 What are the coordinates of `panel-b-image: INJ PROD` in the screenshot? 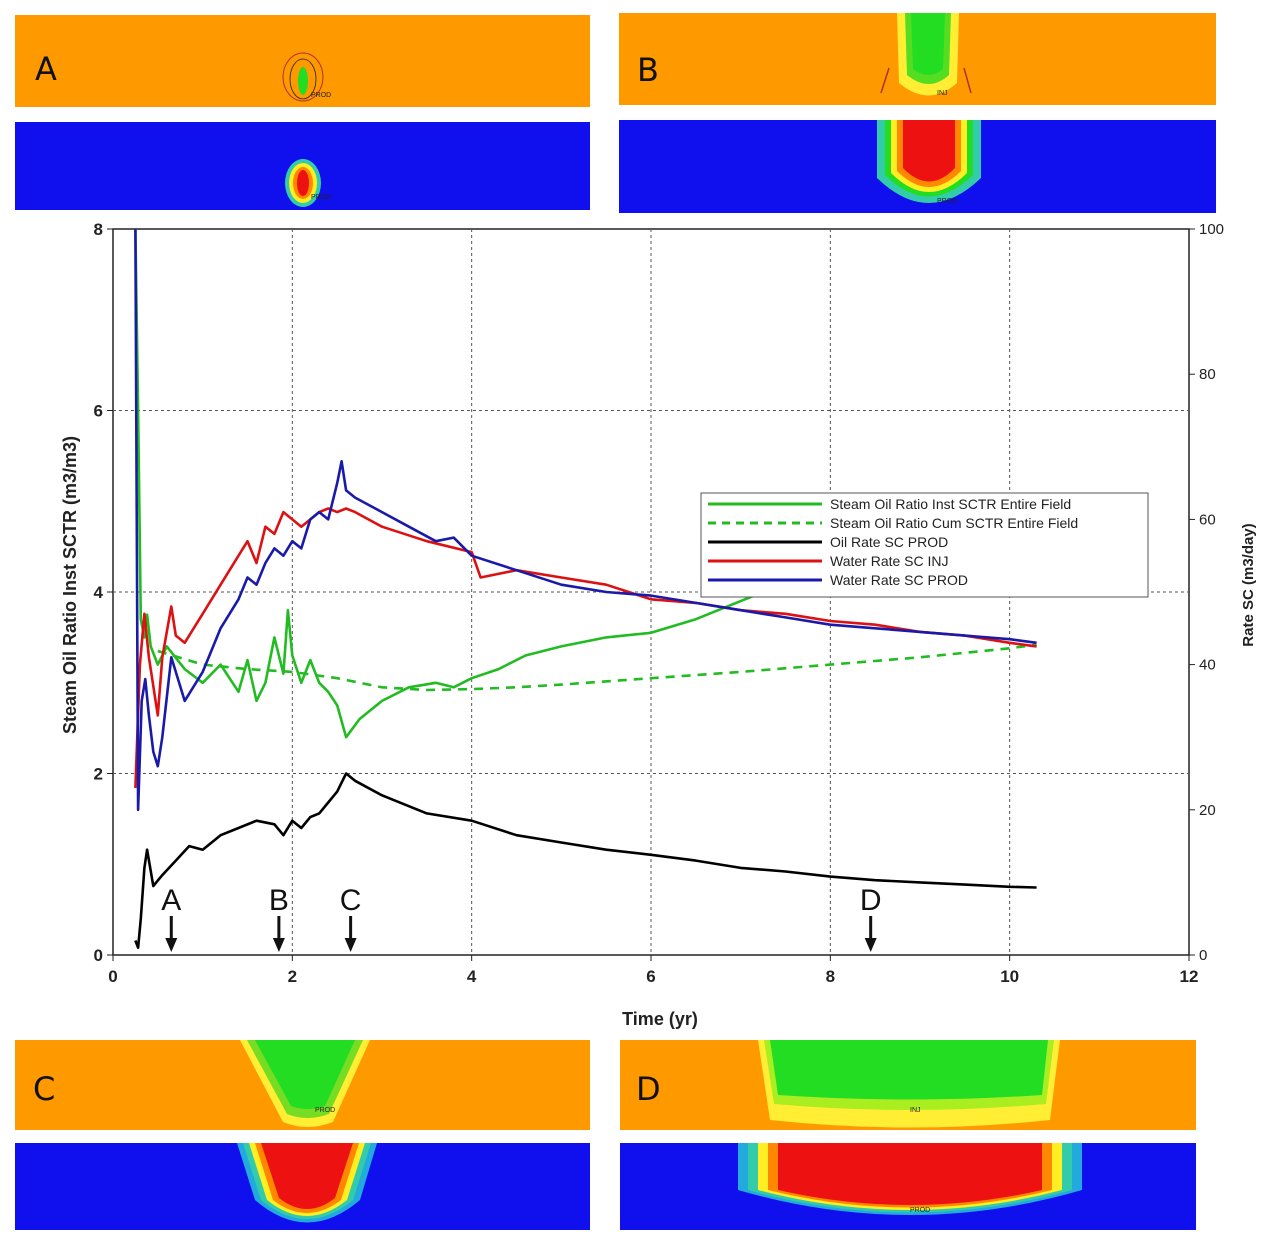 It's located at (917, 113).